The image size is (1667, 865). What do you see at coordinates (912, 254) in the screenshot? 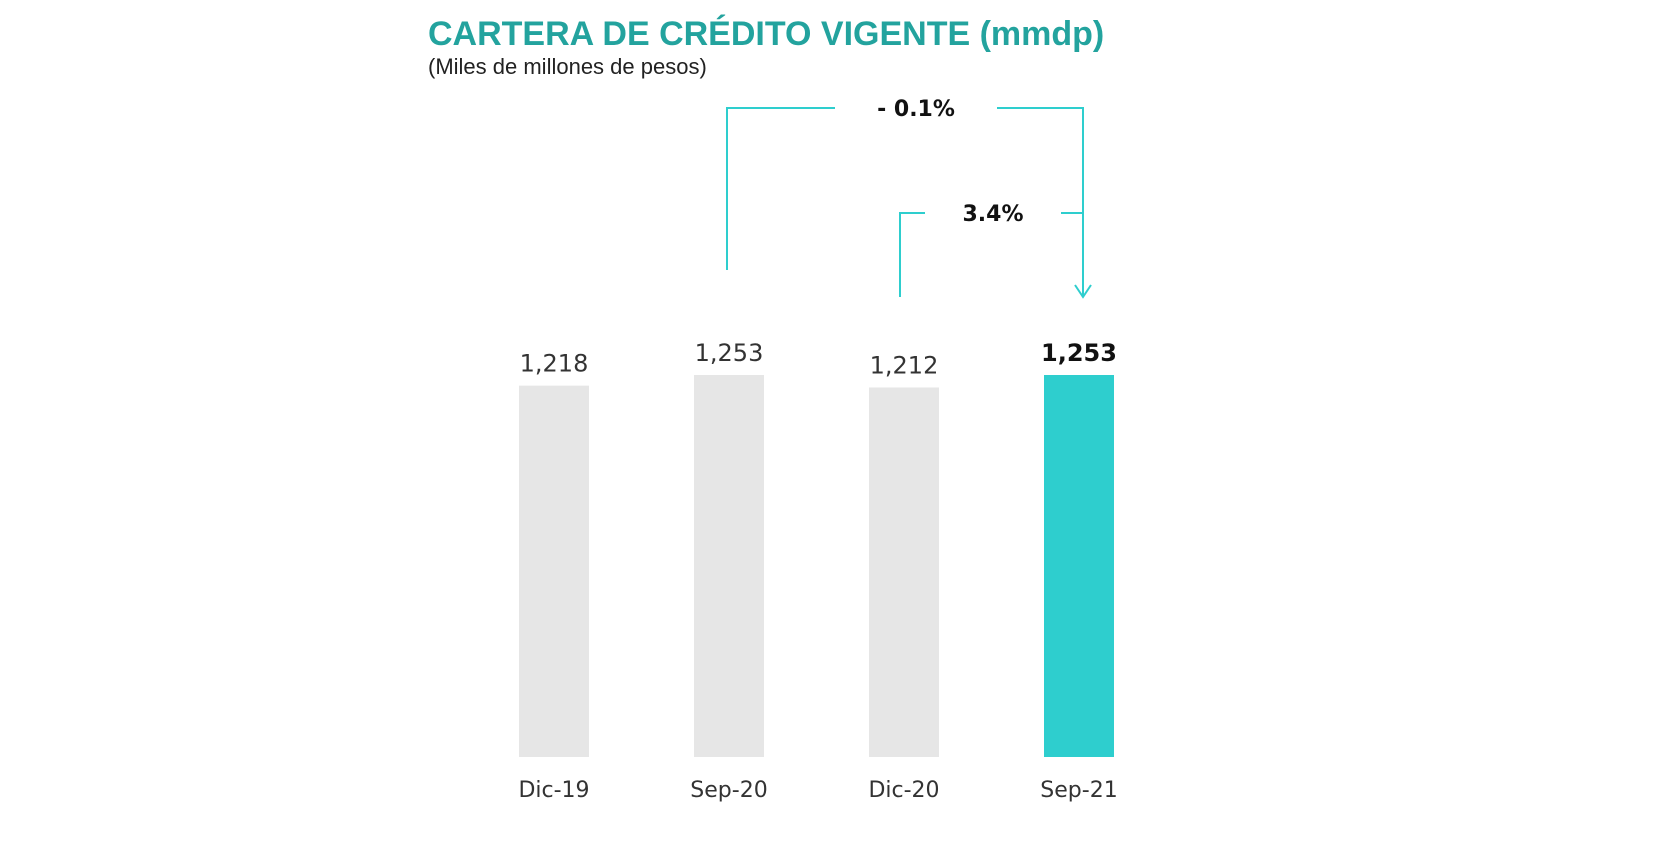
I see `bracket-2-left` at bounding box center [912, 254].